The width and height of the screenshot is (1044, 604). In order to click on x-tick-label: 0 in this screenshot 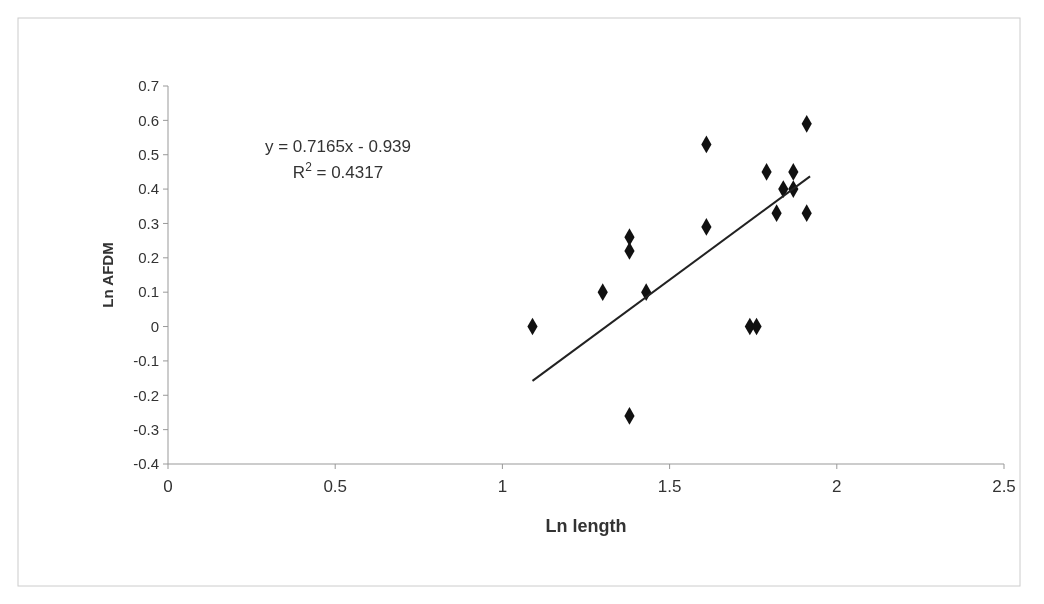, I will do `click(168, 486)`.